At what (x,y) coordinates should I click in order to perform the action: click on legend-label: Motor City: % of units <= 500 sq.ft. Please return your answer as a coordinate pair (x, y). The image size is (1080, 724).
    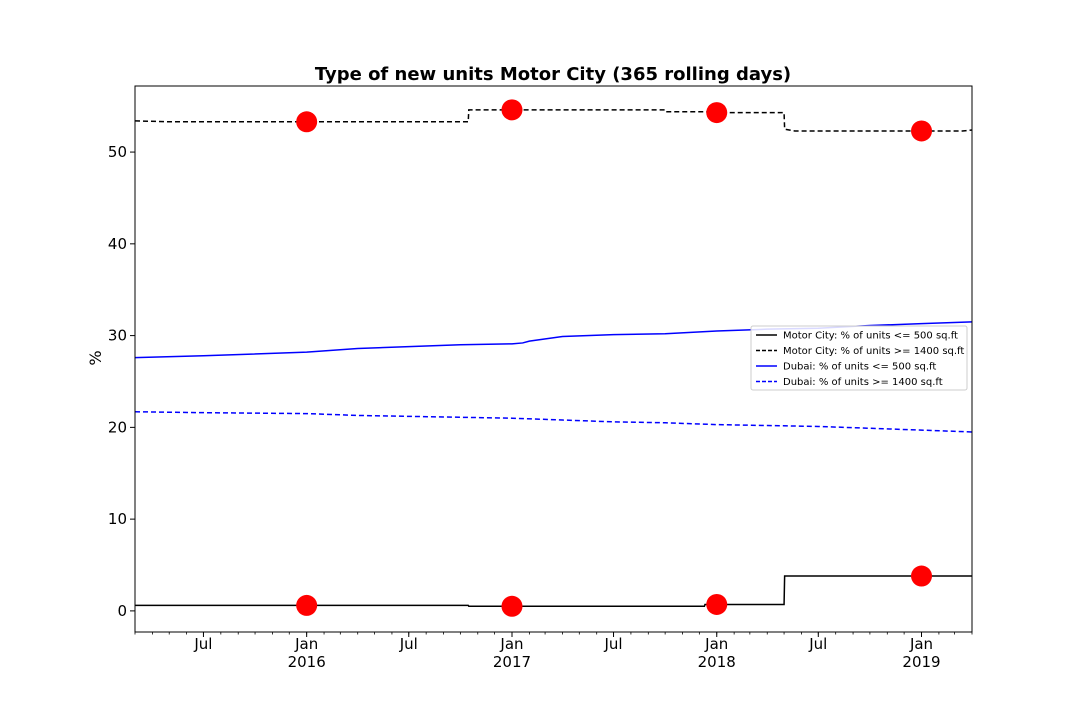
    Looking at the image, I should click on (870, 336).